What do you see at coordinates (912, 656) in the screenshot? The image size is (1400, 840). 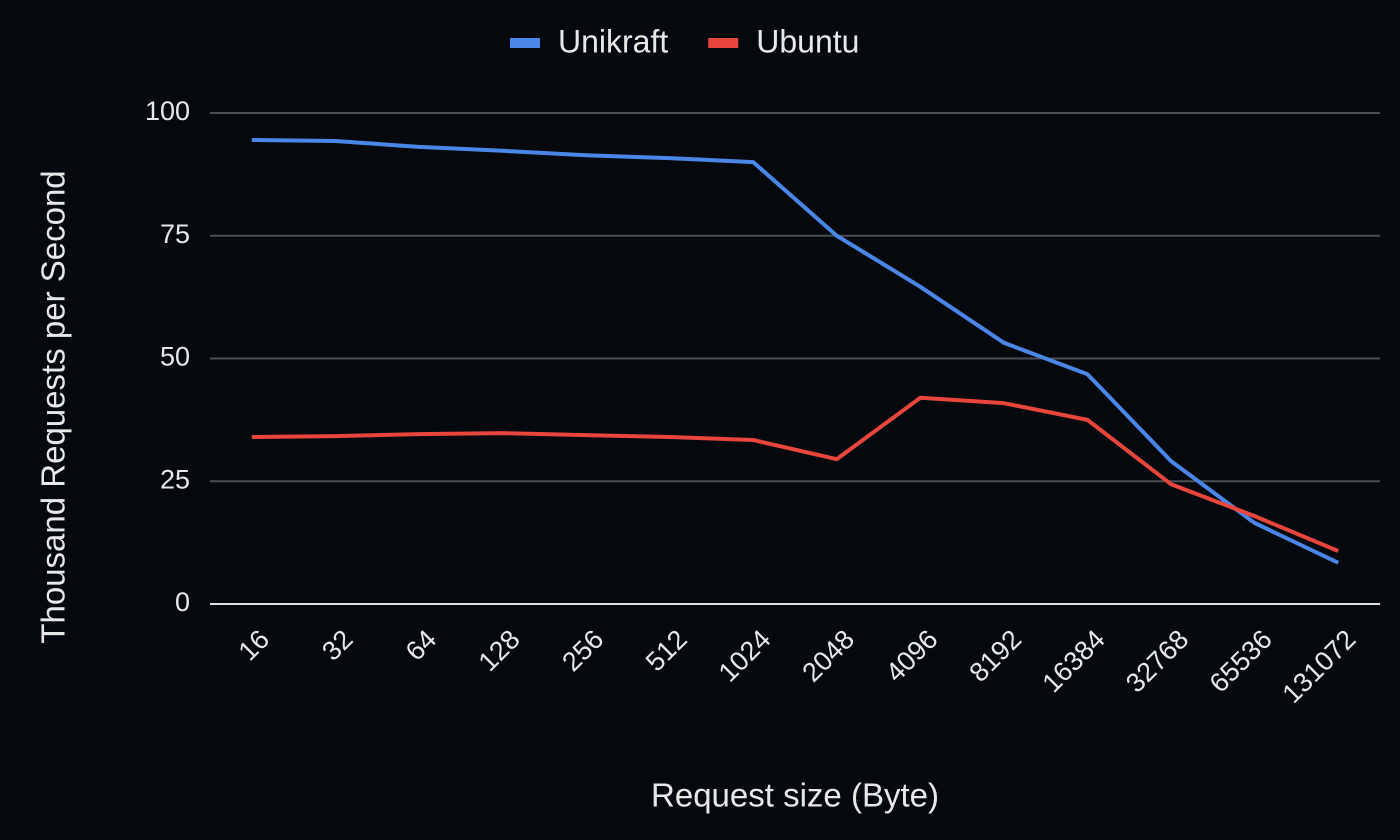 I see `x-tick-label: 4096` at bounding box center [912, 656].